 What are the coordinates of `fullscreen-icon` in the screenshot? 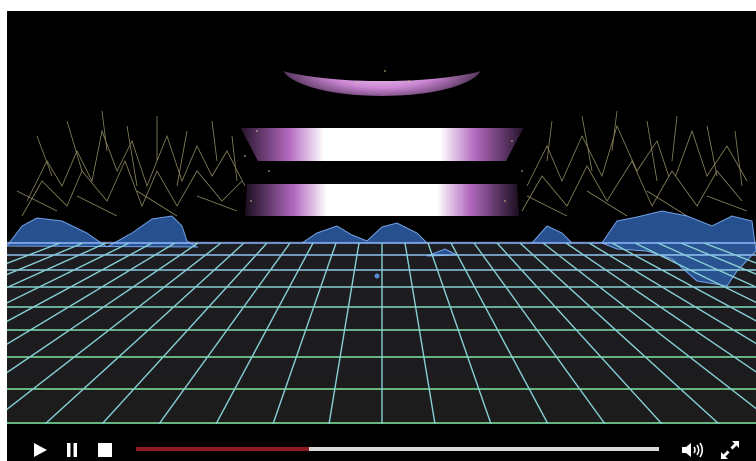 It's located at (730, 450).